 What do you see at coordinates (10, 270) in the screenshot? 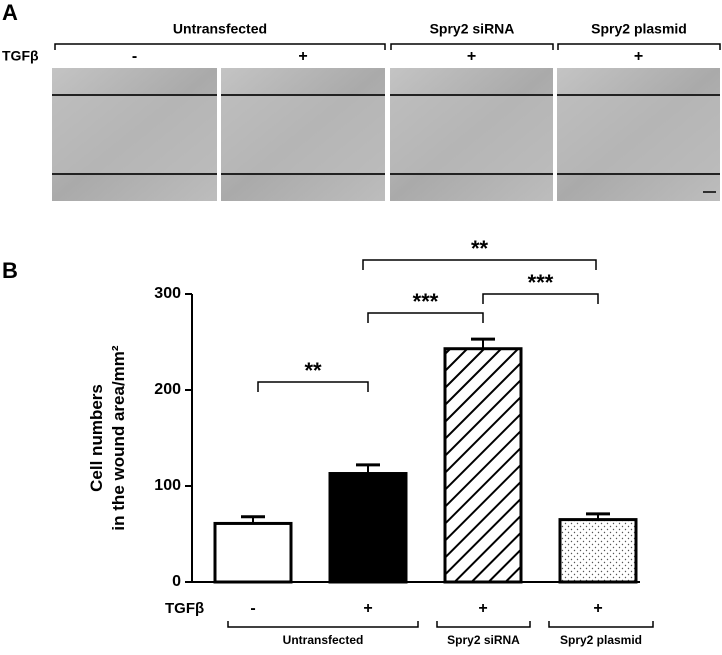
I see `panel-label: B` at bounding box center [10, 270].